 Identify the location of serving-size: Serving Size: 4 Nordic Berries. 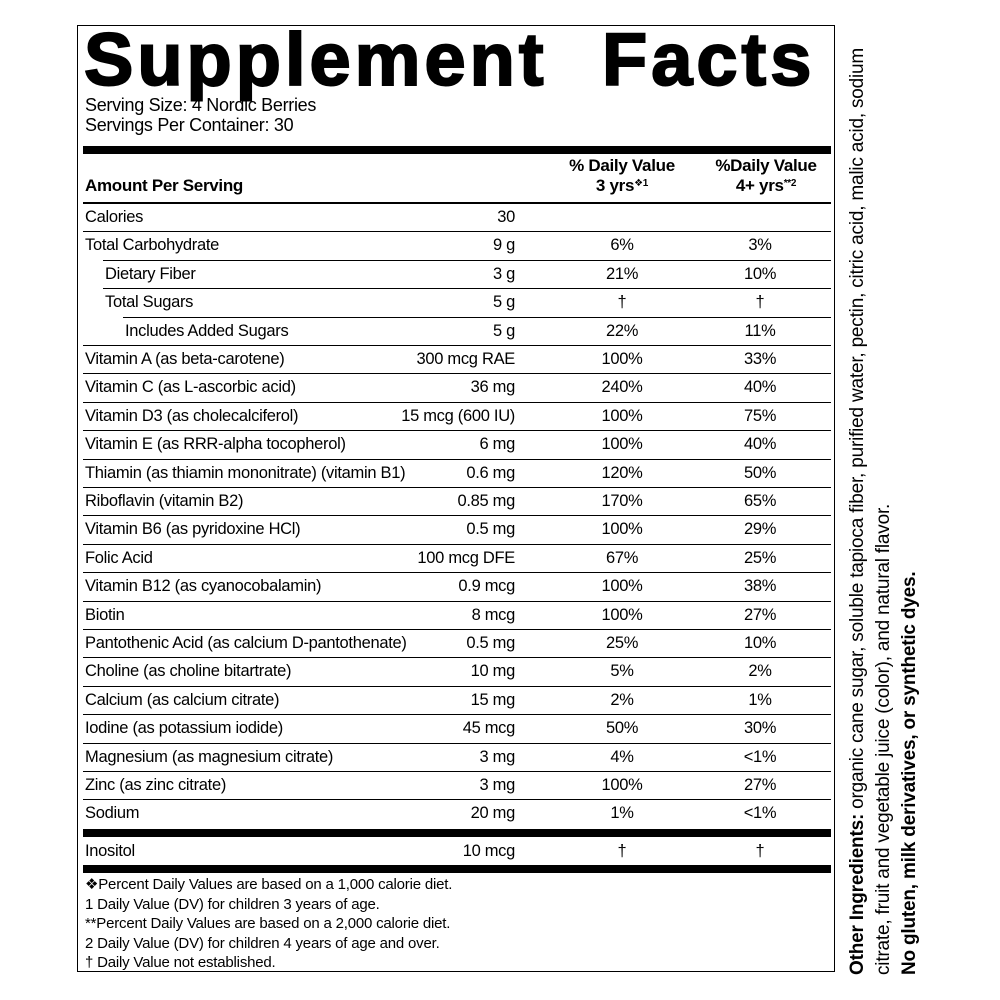
(201, 105).